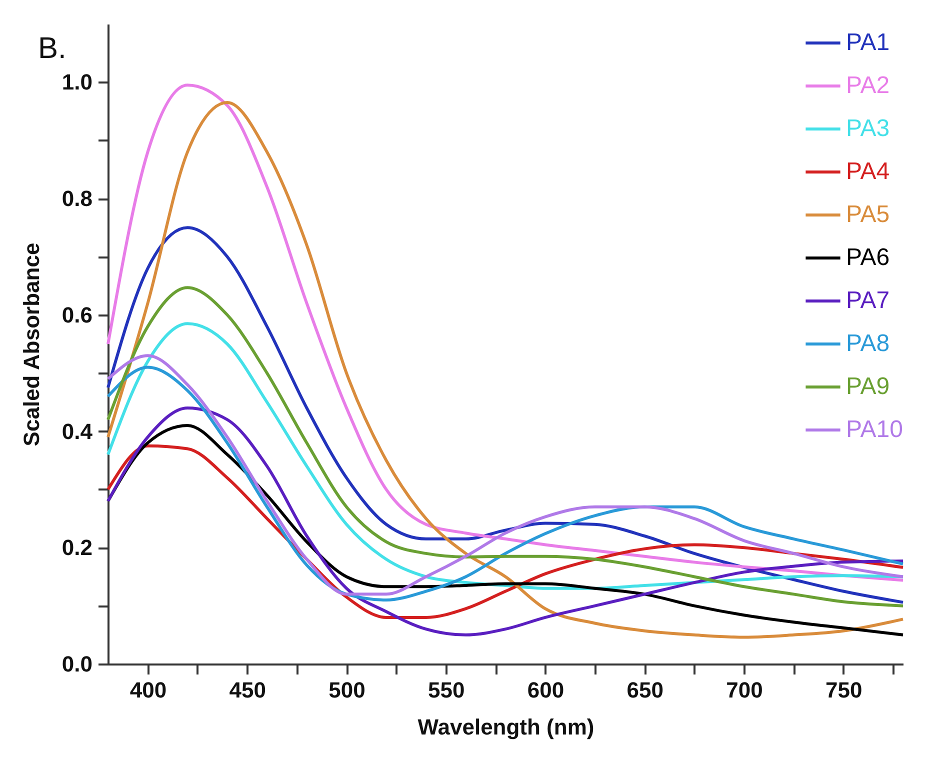  I want to click on x-tick-label: 400, so click(148, 690).